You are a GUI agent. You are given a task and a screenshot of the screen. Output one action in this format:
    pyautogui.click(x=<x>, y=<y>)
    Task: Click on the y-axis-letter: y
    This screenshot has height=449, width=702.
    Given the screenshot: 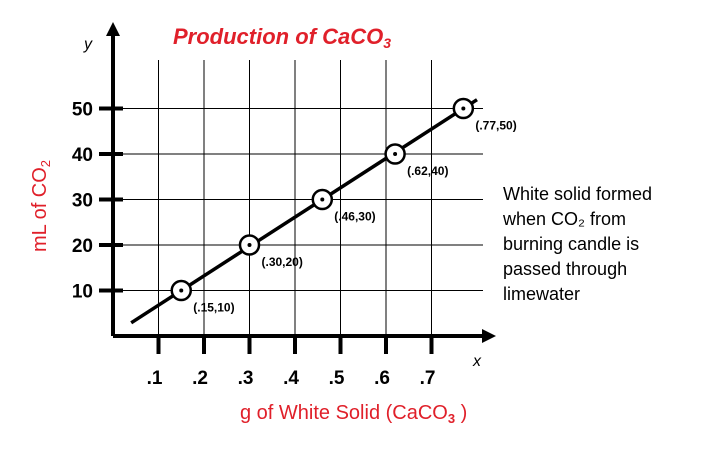 What is the action you would take?
    pyautogui.click(x=88, y=44)
    